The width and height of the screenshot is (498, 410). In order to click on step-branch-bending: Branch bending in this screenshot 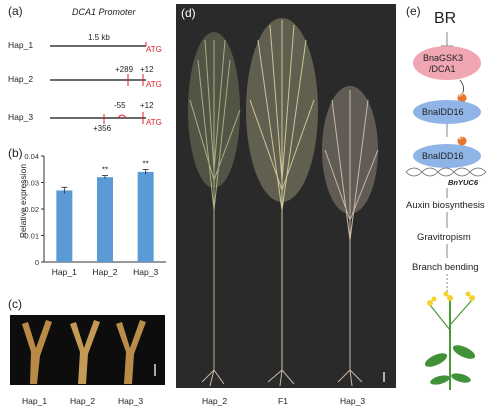, I will do `click(445, 267)`.